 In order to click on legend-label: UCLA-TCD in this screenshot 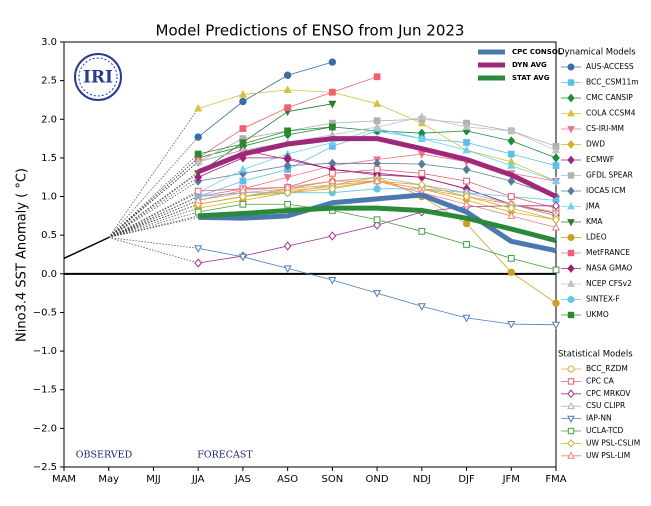, I will do `click(604, 430)`.